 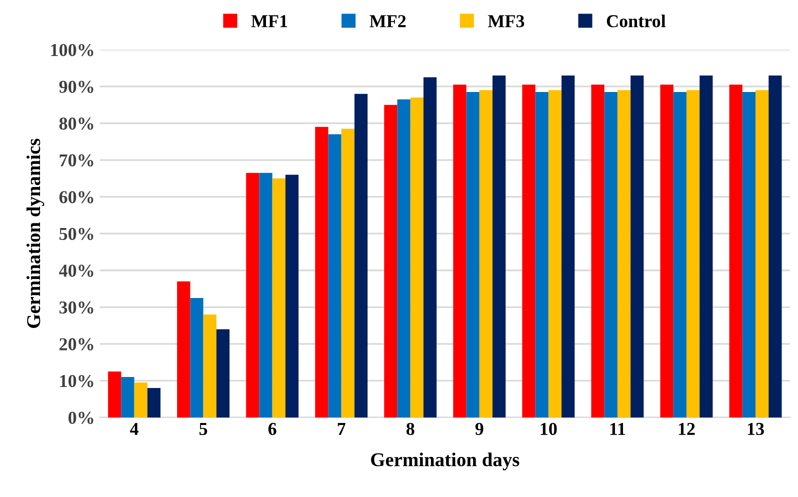 I want to click on x-tick-label: 11, so click(x=618, y=428).